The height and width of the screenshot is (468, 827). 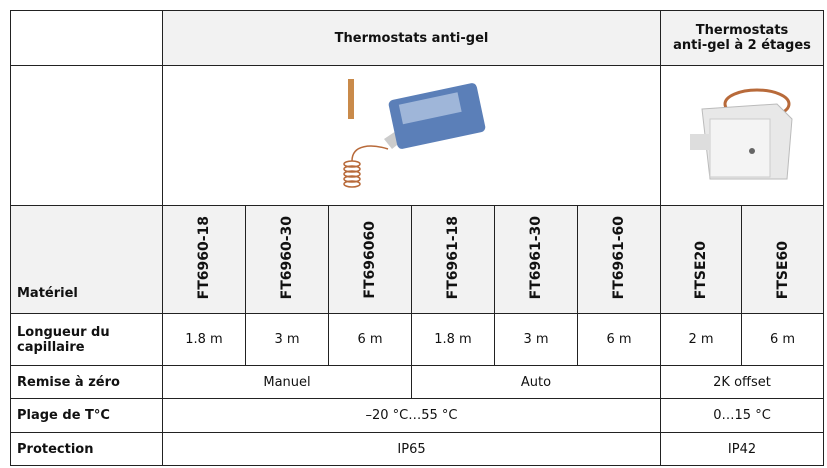 I want to click on model-cell: FT6961-30, so click(x=536, y=259).